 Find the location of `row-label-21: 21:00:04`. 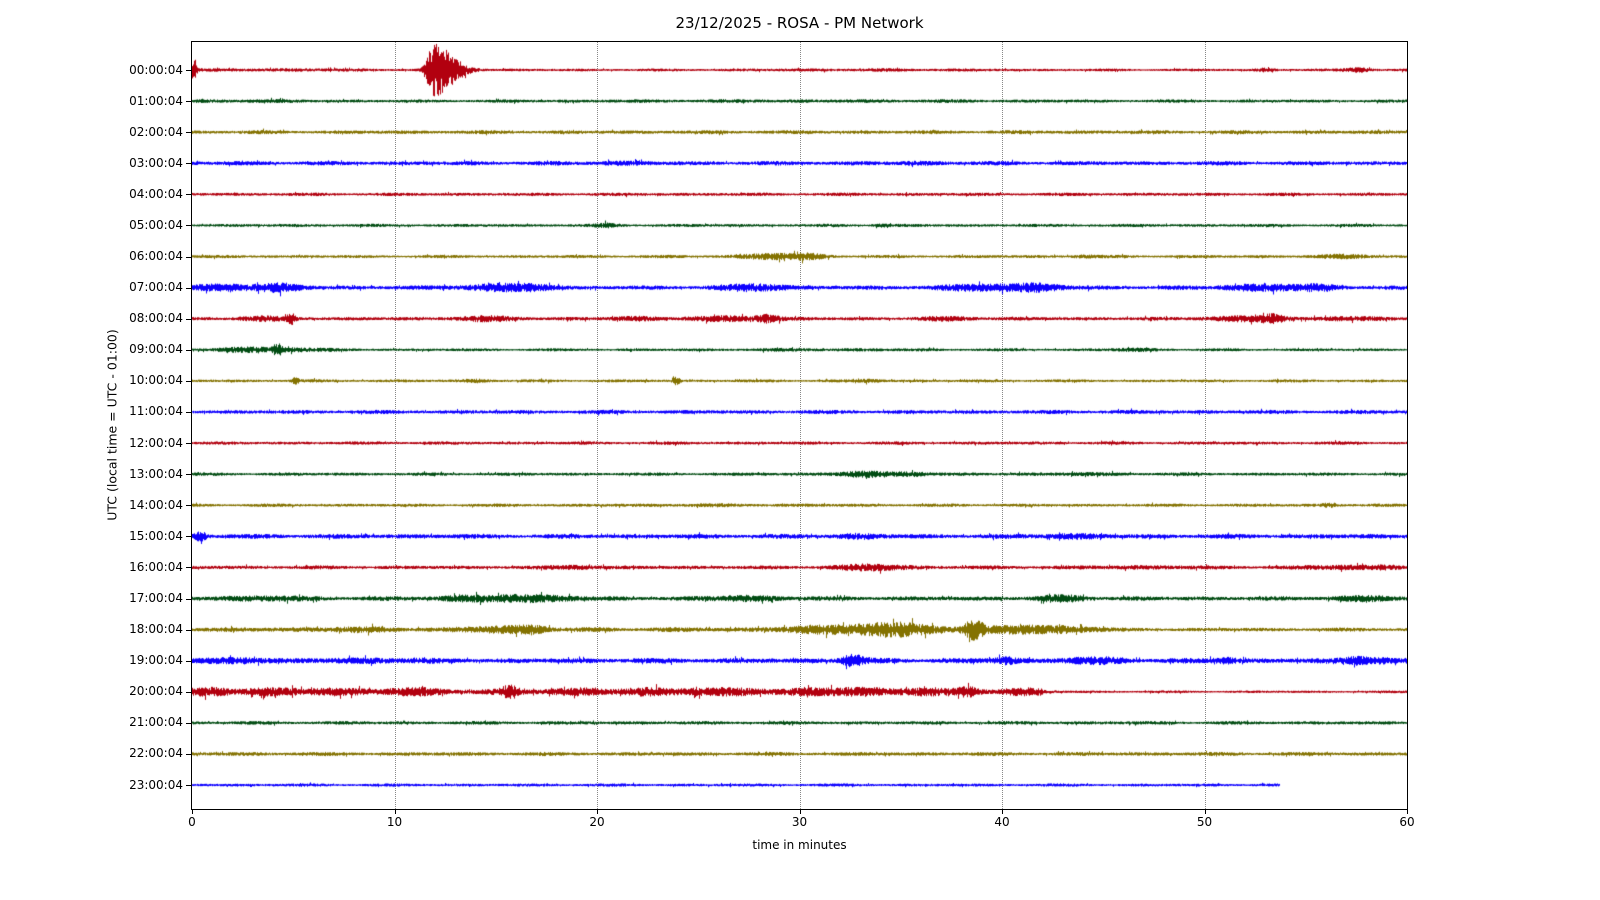

row-label-21: 21:00:04 is located at coordinates (156, 722).